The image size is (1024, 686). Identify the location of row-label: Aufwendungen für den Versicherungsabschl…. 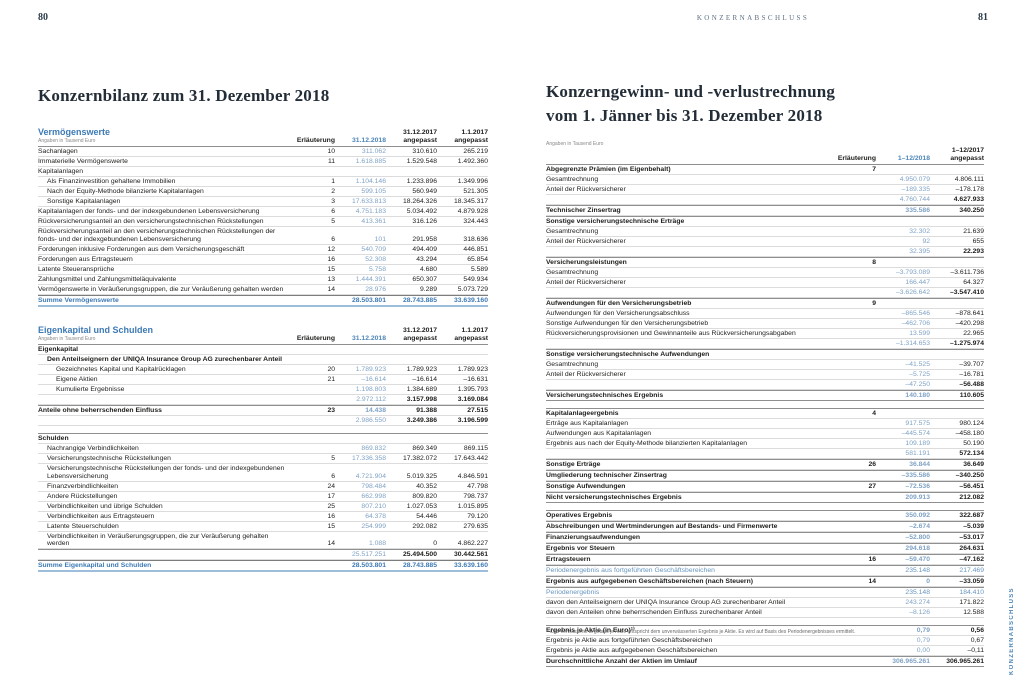
(618, 313).